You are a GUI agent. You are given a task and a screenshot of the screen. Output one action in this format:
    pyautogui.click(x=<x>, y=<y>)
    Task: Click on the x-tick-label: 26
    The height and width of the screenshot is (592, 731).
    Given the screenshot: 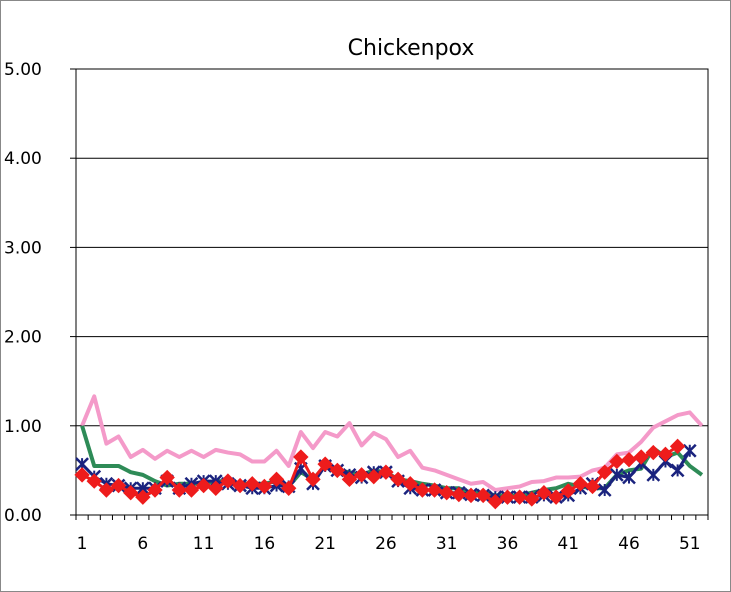 What is the action you would take?
    pyautogui.click(x=386, y=544)
    